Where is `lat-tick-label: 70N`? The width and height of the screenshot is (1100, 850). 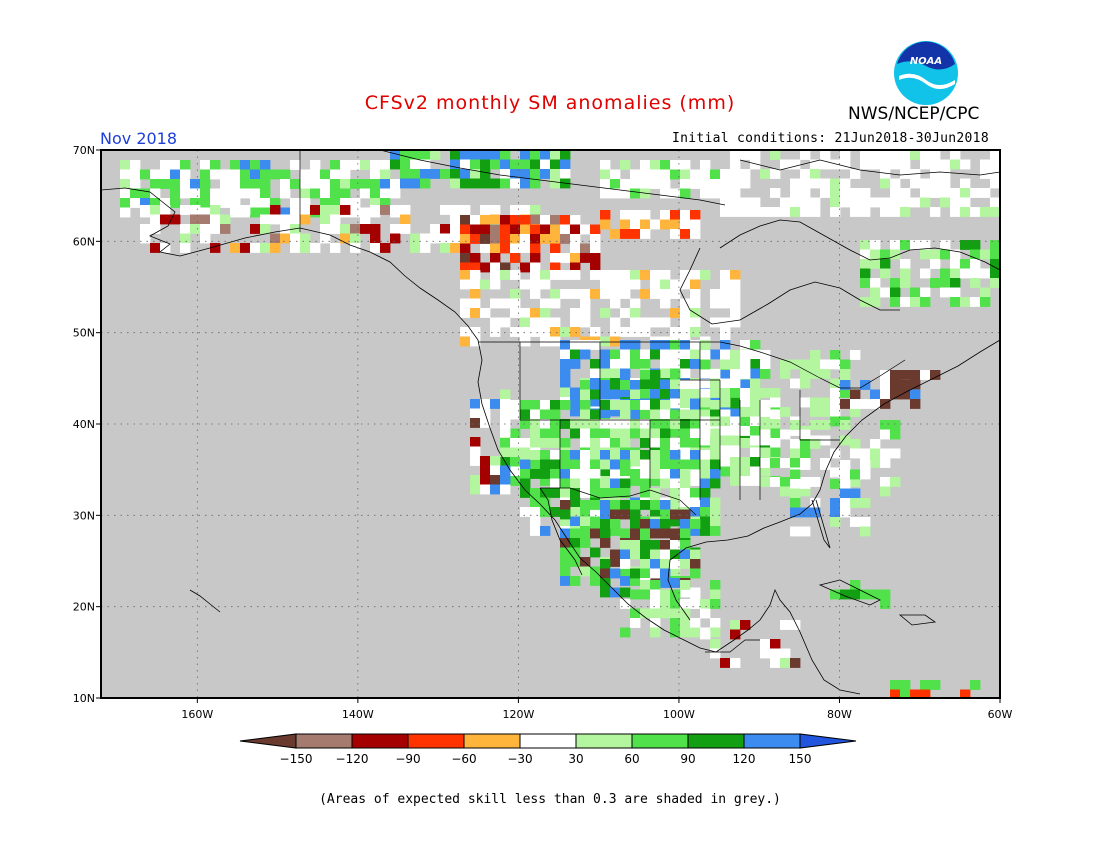
lat-tick-label: 70N is located at coordinates (84, 150).